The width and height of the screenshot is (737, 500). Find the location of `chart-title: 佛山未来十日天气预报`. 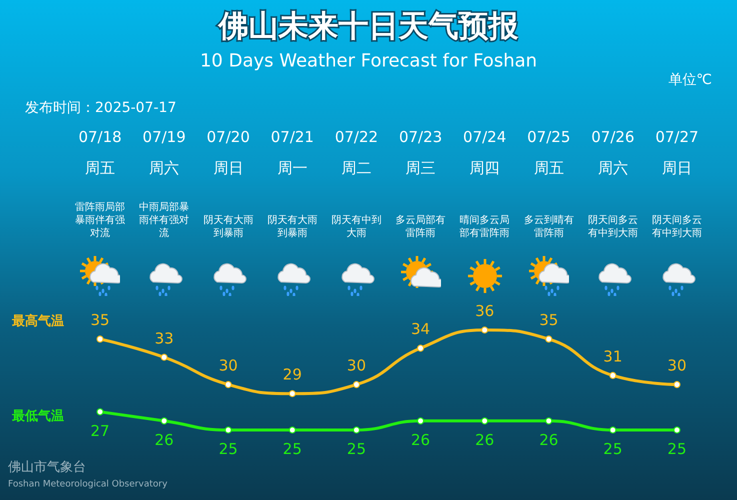

chart-title: 佛山未来十日天气预报 is located at coordinates (369, 26).